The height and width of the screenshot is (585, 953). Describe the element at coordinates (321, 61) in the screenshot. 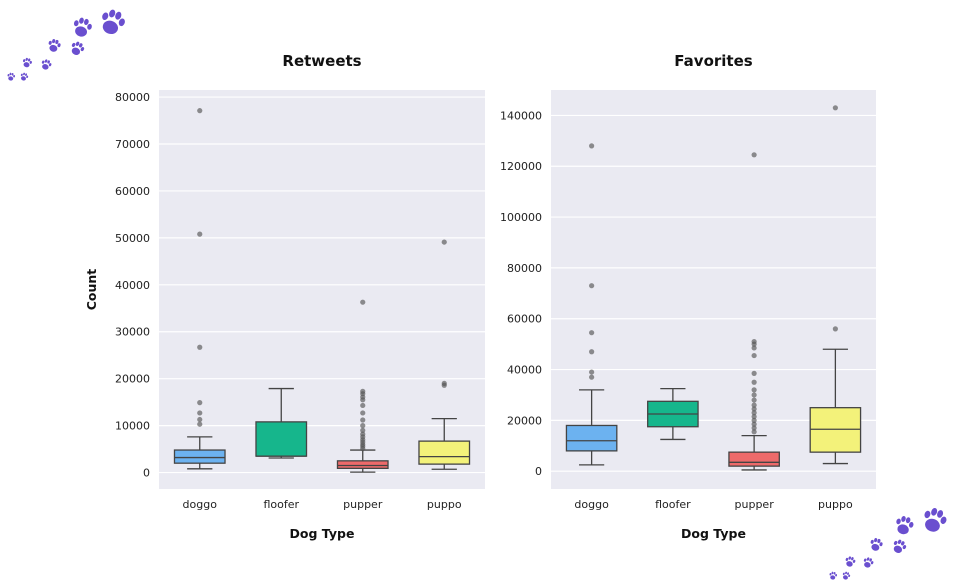

I see `chart-title: Retweets` at that location.